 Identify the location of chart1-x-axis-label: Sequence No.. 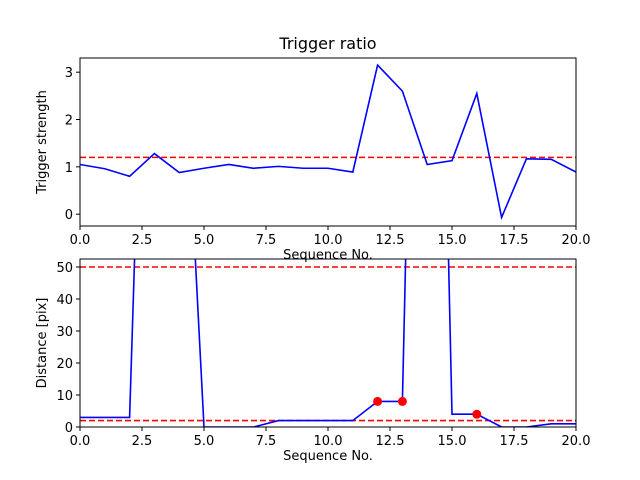
(328, 255).